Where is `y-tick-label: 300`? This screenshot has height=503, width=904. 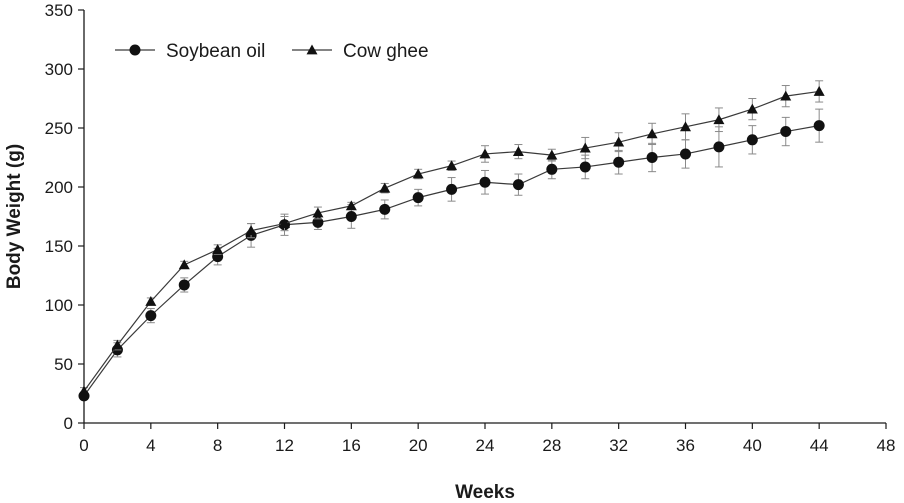
y-tick-label: 300 is located at coordinates (59, 69).